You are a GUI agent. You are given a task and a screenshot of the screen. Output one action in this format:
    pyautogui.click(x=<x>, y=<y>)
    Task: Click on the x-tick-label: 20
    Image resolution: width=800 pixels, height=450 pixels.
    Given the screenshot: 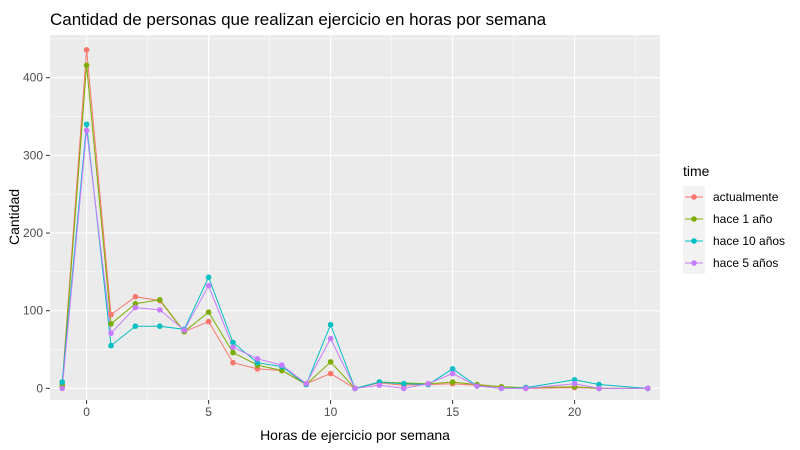 What is the action you would take?
    pyautogui.click(x=575, y=412)
    